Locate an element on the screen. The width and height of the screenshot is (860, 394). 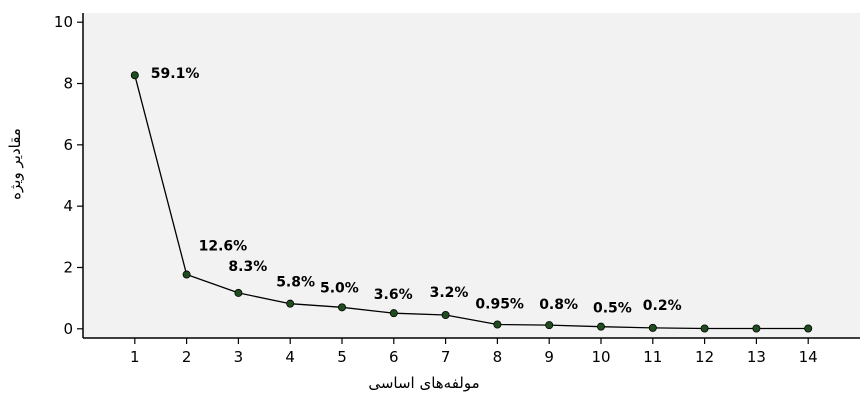
x-tick-label: 2 is located at coordinates (187, 357).